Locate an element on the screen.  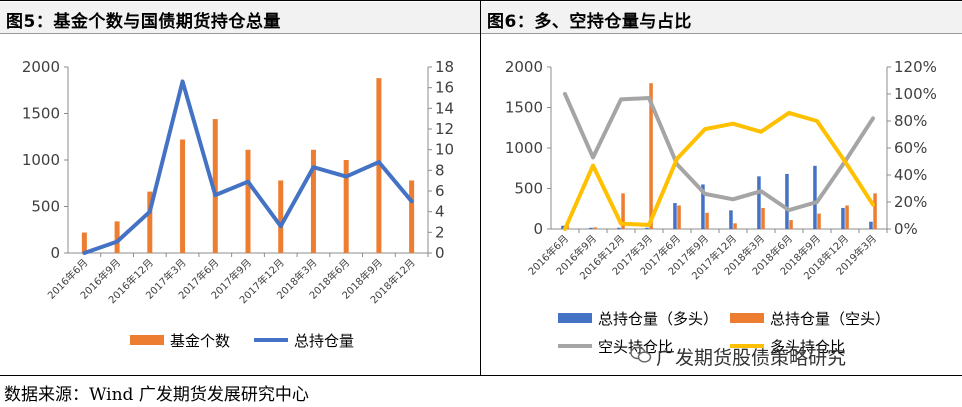
legend-label: 多头持仓比 is located at coordinates (807, 347).